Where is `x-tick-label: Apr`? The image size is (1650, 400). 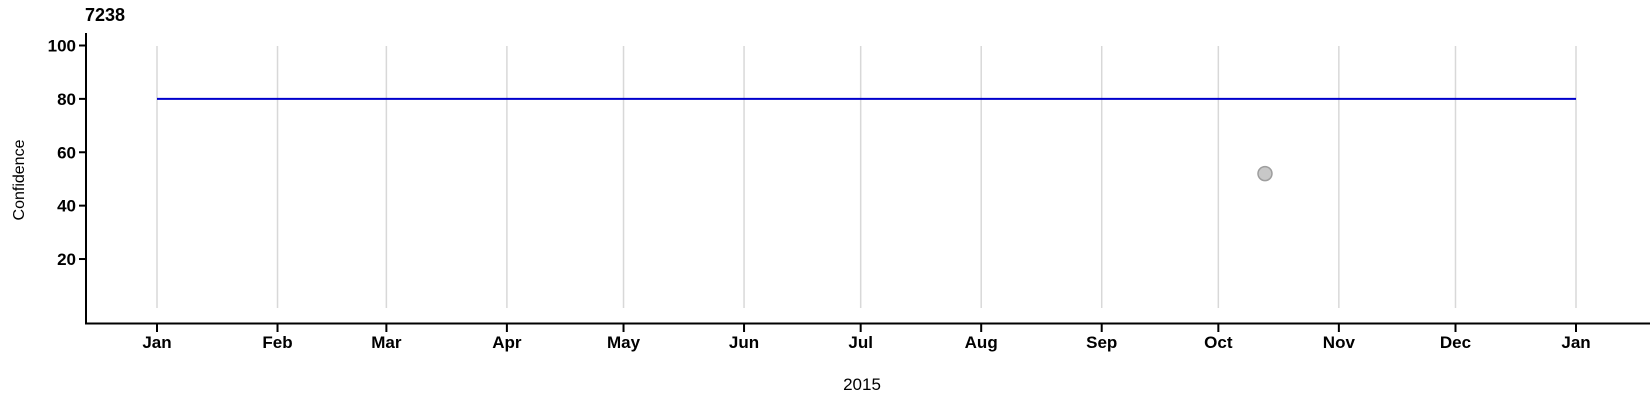 x-tick-label: Apr is located at coordinates (507, 342).